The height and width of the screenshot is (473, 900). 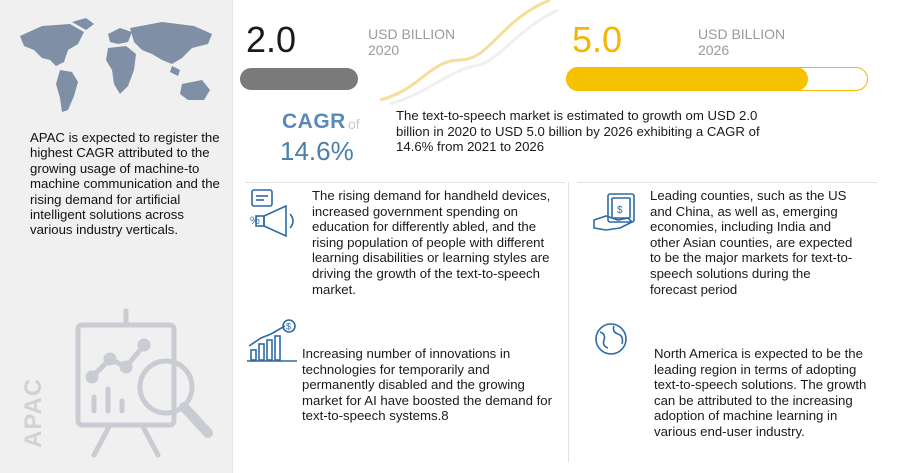 What do you see at coordinates (299, 79) in the screenshot?
I see `bar-2020` at bounding box center [299, 79].